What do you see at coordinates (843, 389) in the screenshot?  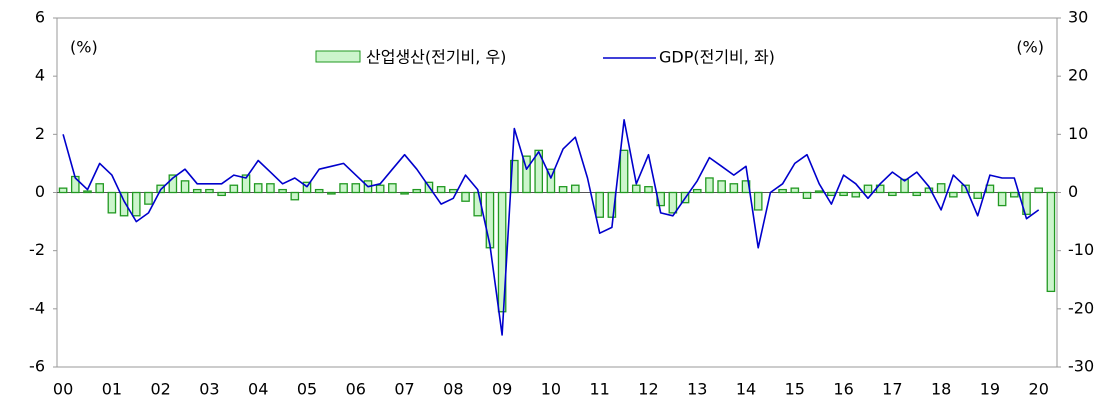 I see `x-tick-label: 16` at bounding box center [843, 389].